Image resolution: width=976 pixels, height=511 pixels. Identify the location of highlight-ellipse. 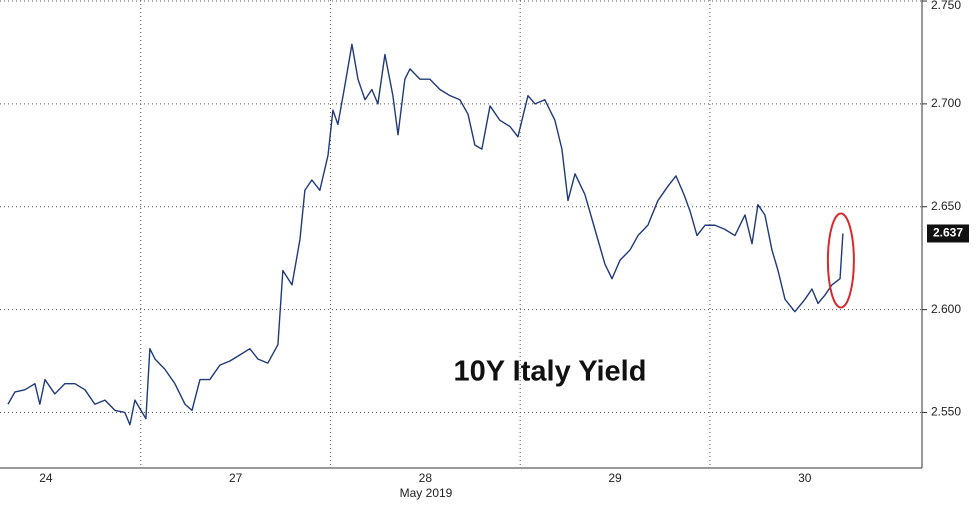
(840, 260).